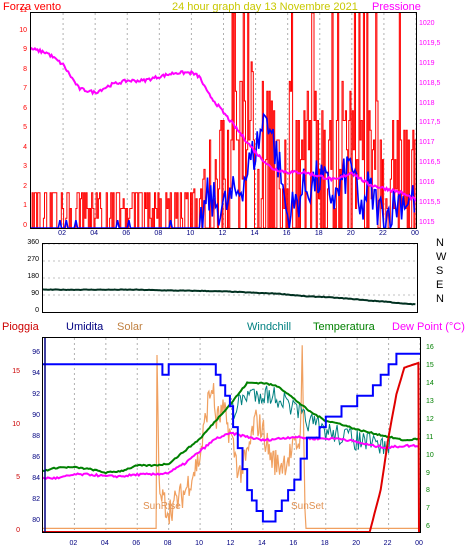 This screenshot has height=555, width=466. I want to click on wind-tick-label: 2, so click(25, 186).